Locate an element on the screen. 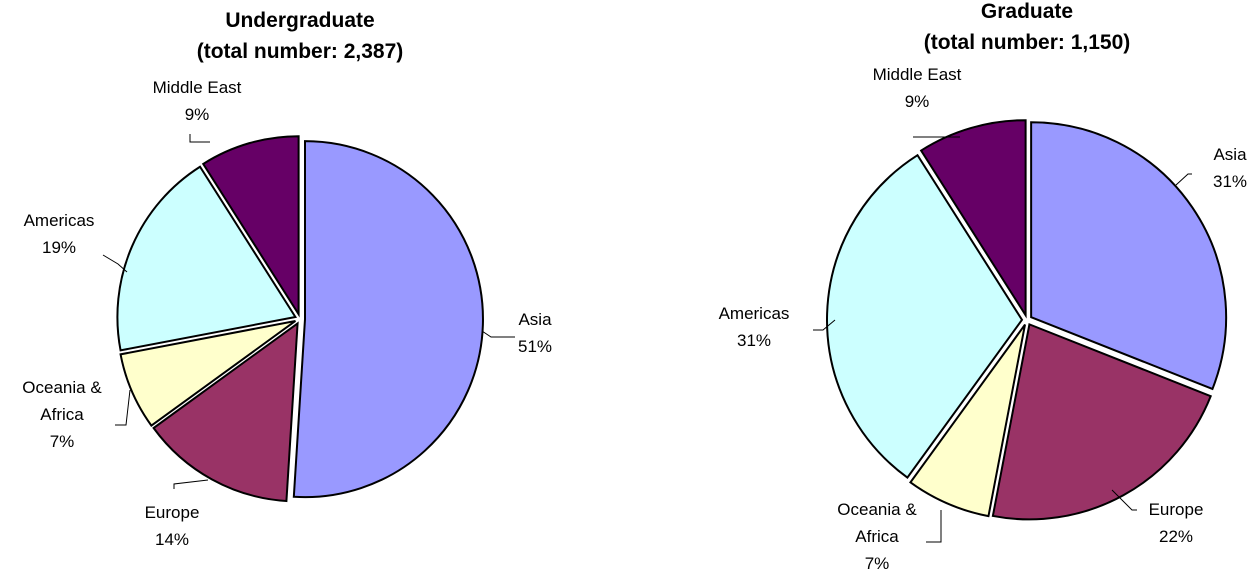 This screenshot has width=1255, height=577. slice-value-label-asia: 51% is located at coordinates (535, 346).